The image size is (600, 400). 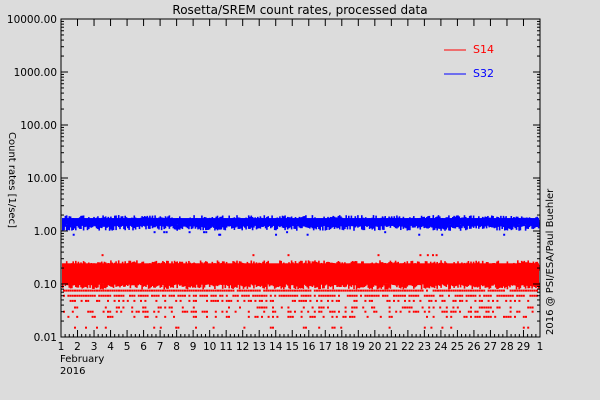 I want to click on y-tick-label: 1.00, so click(x=45, y=232).